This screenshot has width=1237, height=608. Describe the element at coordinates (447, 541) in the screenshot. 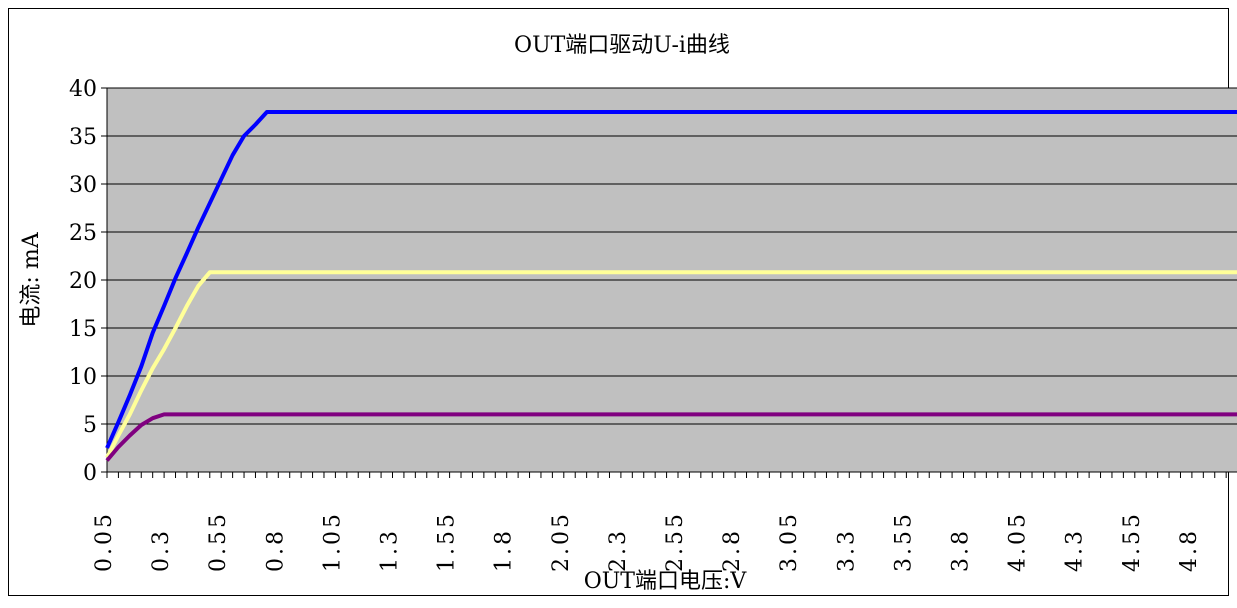

I see `x-tick-label: 1.55` at that location.